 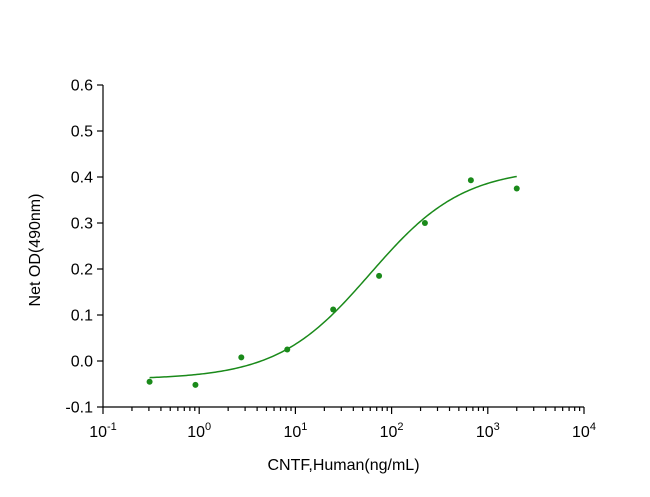 I want to click on x-axis-title: CNTF,Human(ng/mL), so click(x=343, y=465).